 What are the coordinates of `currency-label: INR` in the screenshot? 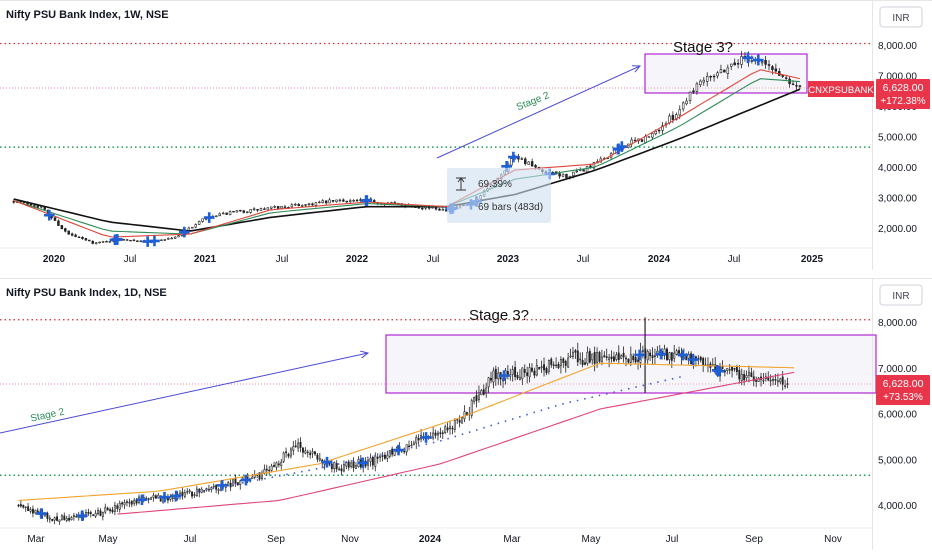 It's located at (900, 18).